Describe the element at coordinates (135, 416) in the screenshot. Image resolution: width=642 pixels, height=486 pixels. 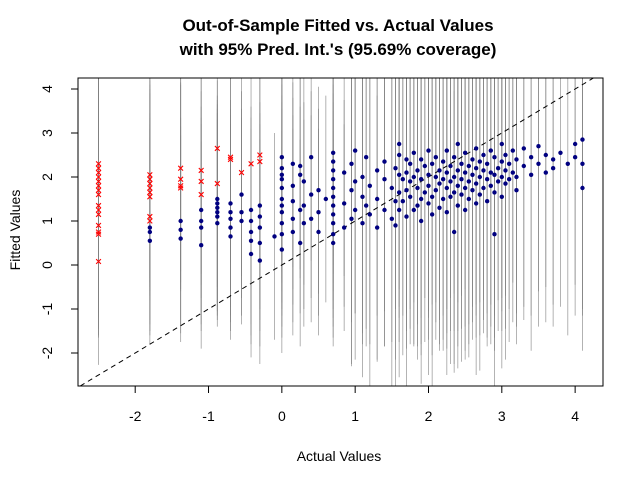
I see `x-tick-label: -2` at that location.